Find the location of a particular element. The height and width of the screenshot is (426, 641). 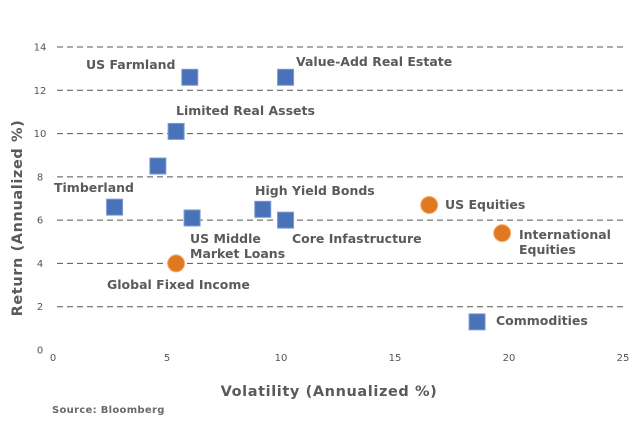

point-label-8: Global Fixed Income is located at coordinates (178, 284).